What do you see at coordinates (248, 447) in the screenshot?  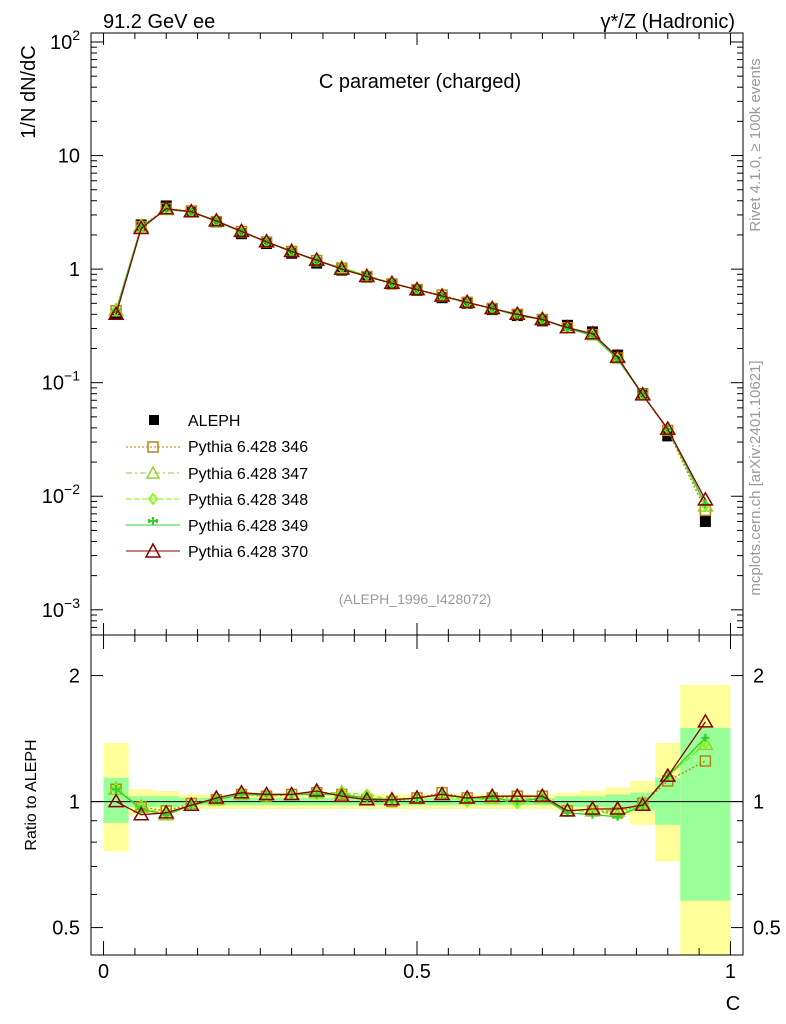 I see `legend-label-346: Pythia 6.428 346` at bounding box center [248, 447].